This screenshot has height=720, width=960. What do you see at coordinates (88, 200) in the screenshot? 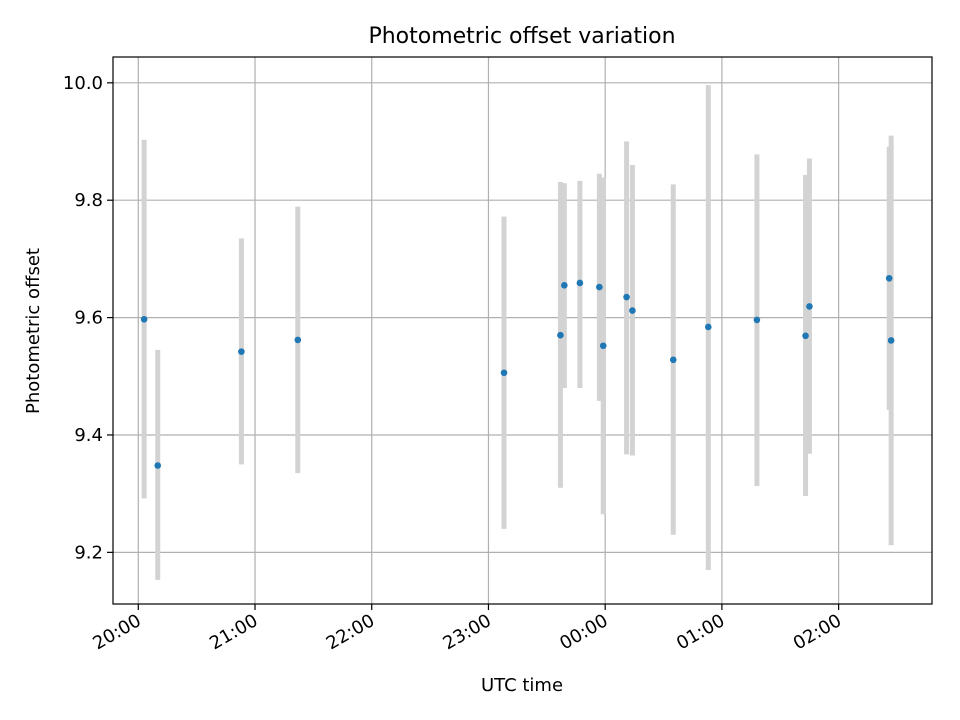
I see `y-tick-label: 9.8` at bounding box center [88, 200].